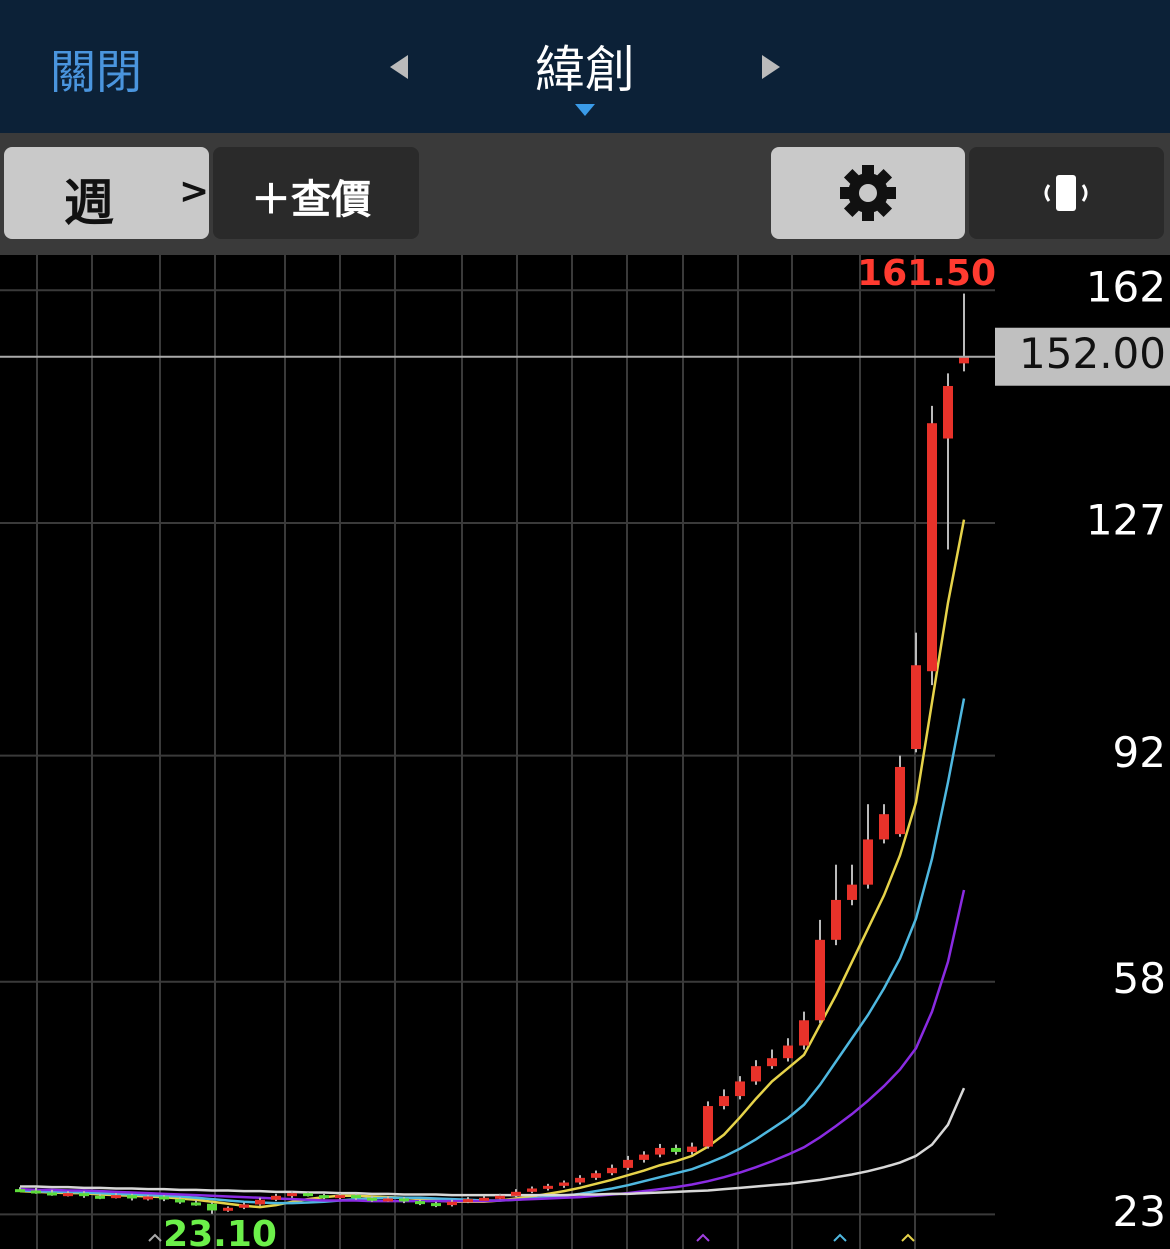  Describe the element at coordinates (89, 203) in the screenshot. I see `period-label: 週` at that location.